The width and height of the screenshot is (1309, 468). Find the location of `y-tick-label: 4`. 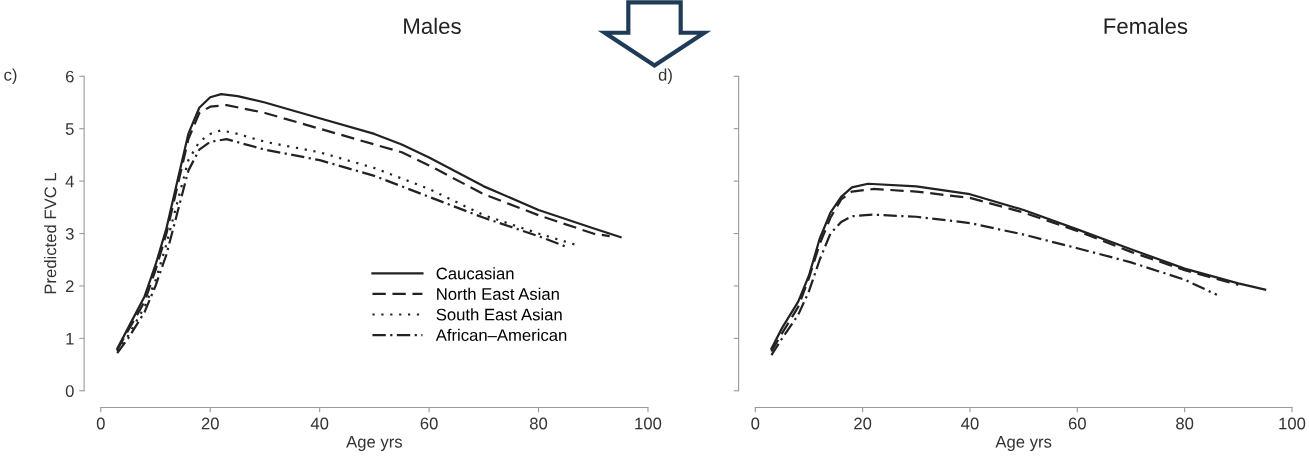

y-tick-label: 4 is located at coordinates (69, 181).